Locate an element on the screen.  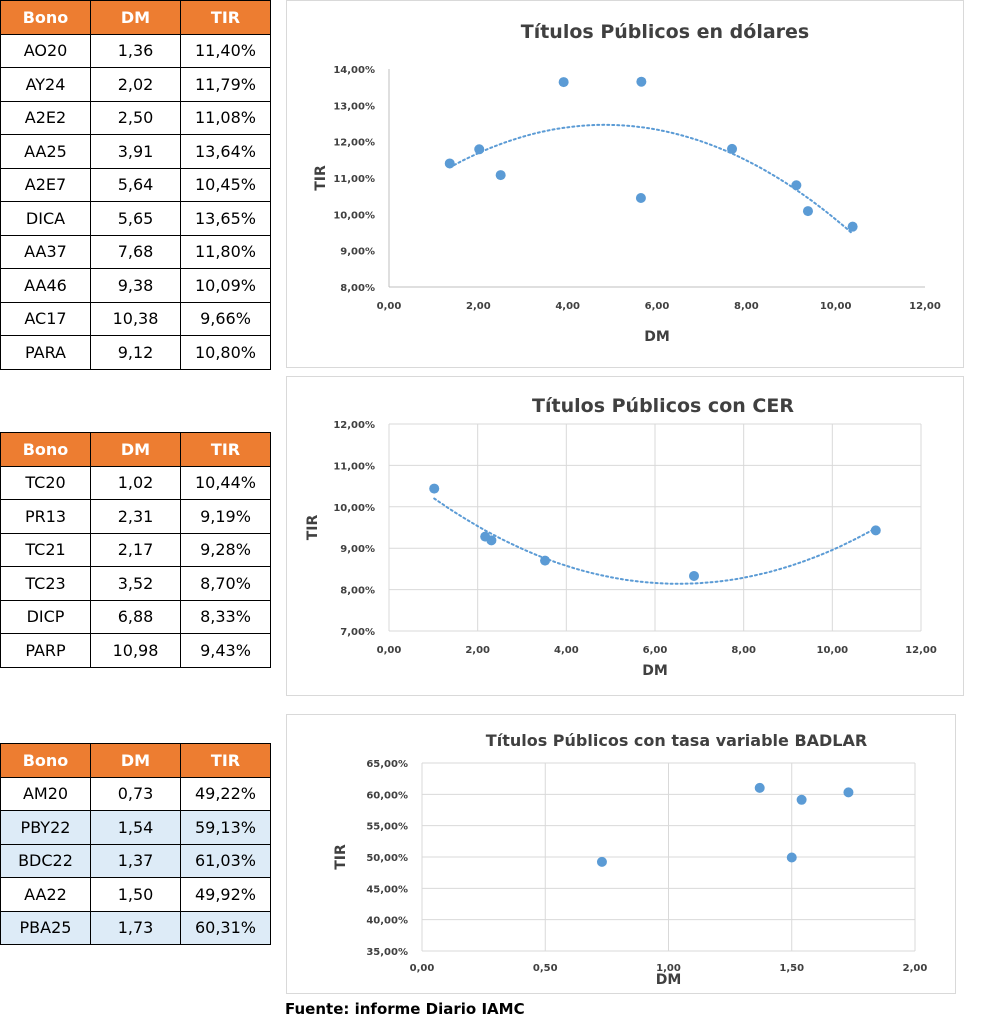
table-cell: AA46 is located at coordinates (45, 285).